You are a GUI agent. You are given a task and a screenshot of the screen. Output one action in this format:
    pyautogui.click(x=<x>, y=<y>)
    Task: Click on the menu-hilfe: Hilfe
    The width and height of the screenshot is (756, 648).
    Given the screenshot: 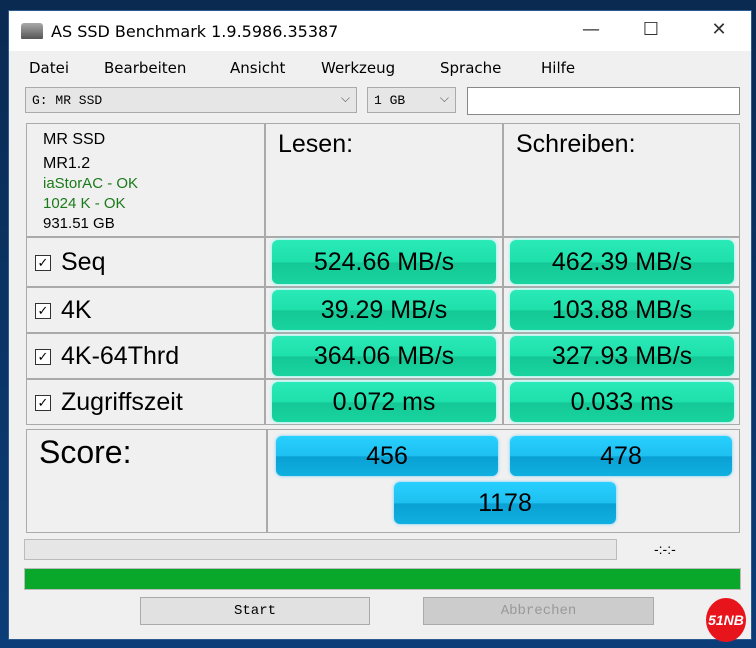 What is the action you would take?
    pyautogui.click(x=558, y=68)
    